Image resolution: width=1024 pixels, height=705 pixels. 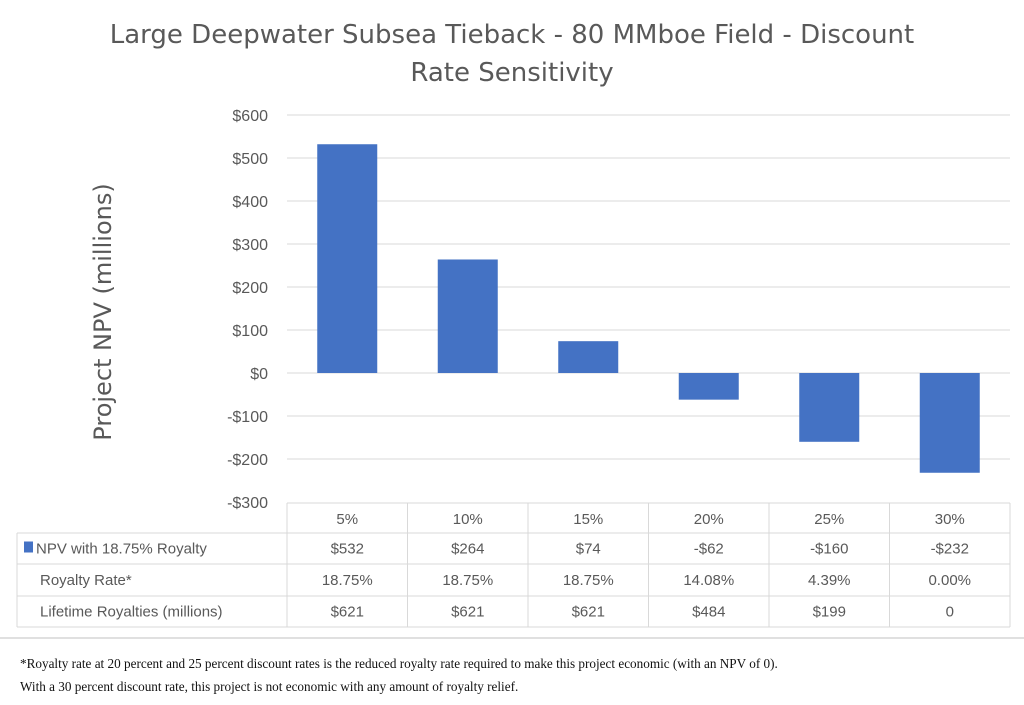 What do you see at coordinates (588, 519) in the screenshot?
I see `category-label: 15%` at bounding box center [588, 519].